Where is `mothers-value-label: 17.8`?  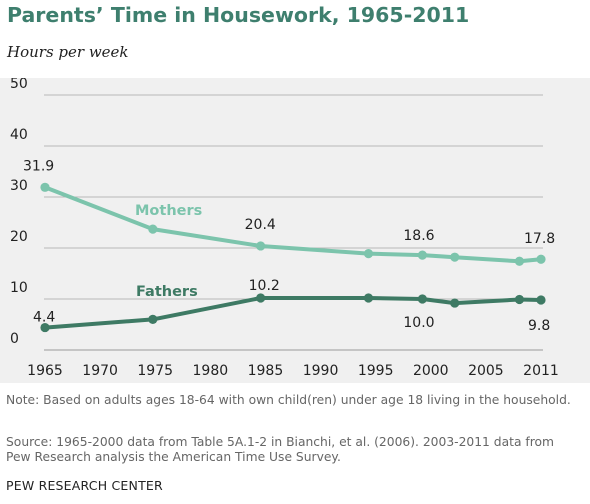 mothers-value-label: 17.8 is located at coordinates (539, 239).